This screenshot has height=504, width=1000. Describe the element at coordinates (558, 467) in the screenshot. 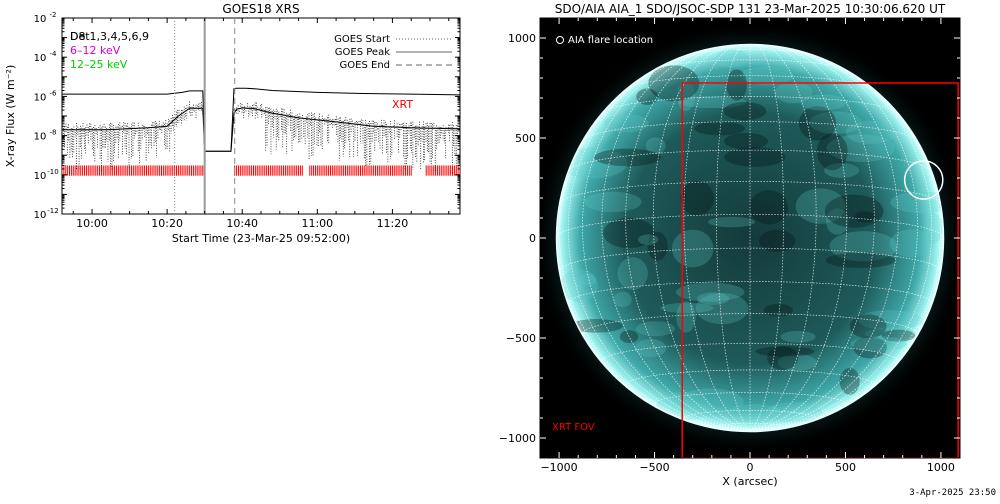

I see `image-x-tick-label: −1000` at that location.